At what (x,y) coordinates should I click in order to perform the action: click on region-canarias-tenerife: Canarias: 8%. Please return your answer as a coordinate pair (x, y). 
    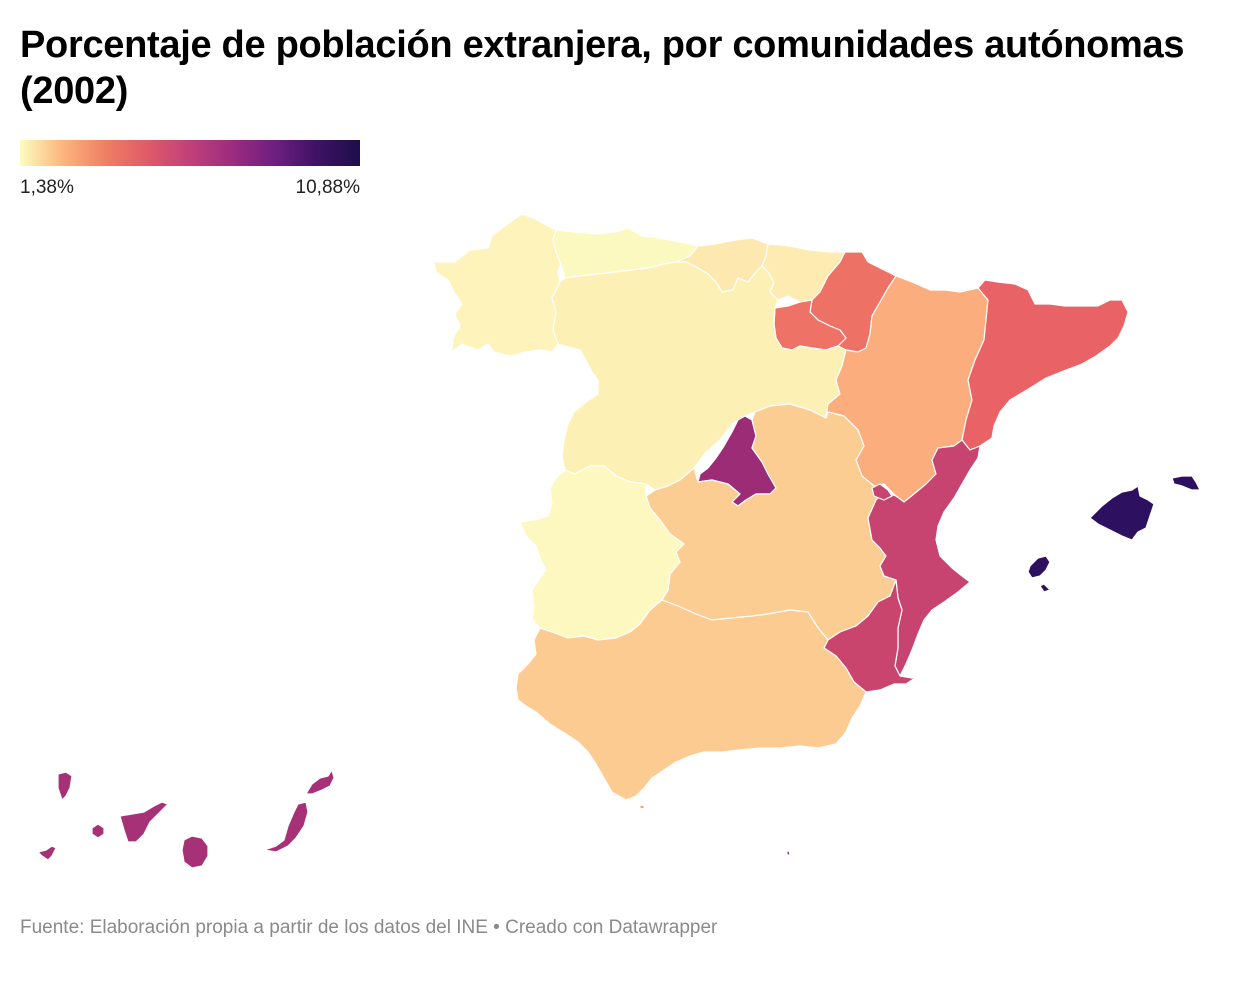
    Looking at the image, I should click on (144, 822).